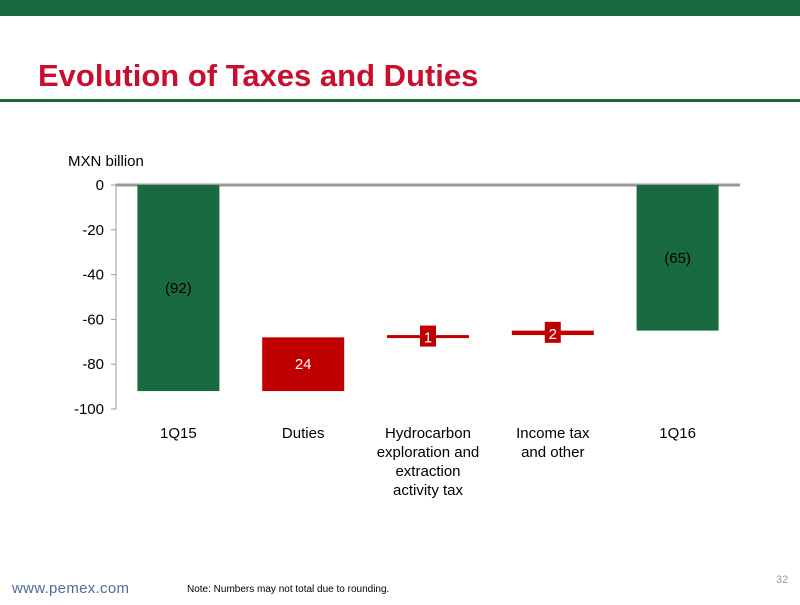 The height and width of the screenshot is (605, 800). I want to click on y-tick-label: -100, so click(89, 409).